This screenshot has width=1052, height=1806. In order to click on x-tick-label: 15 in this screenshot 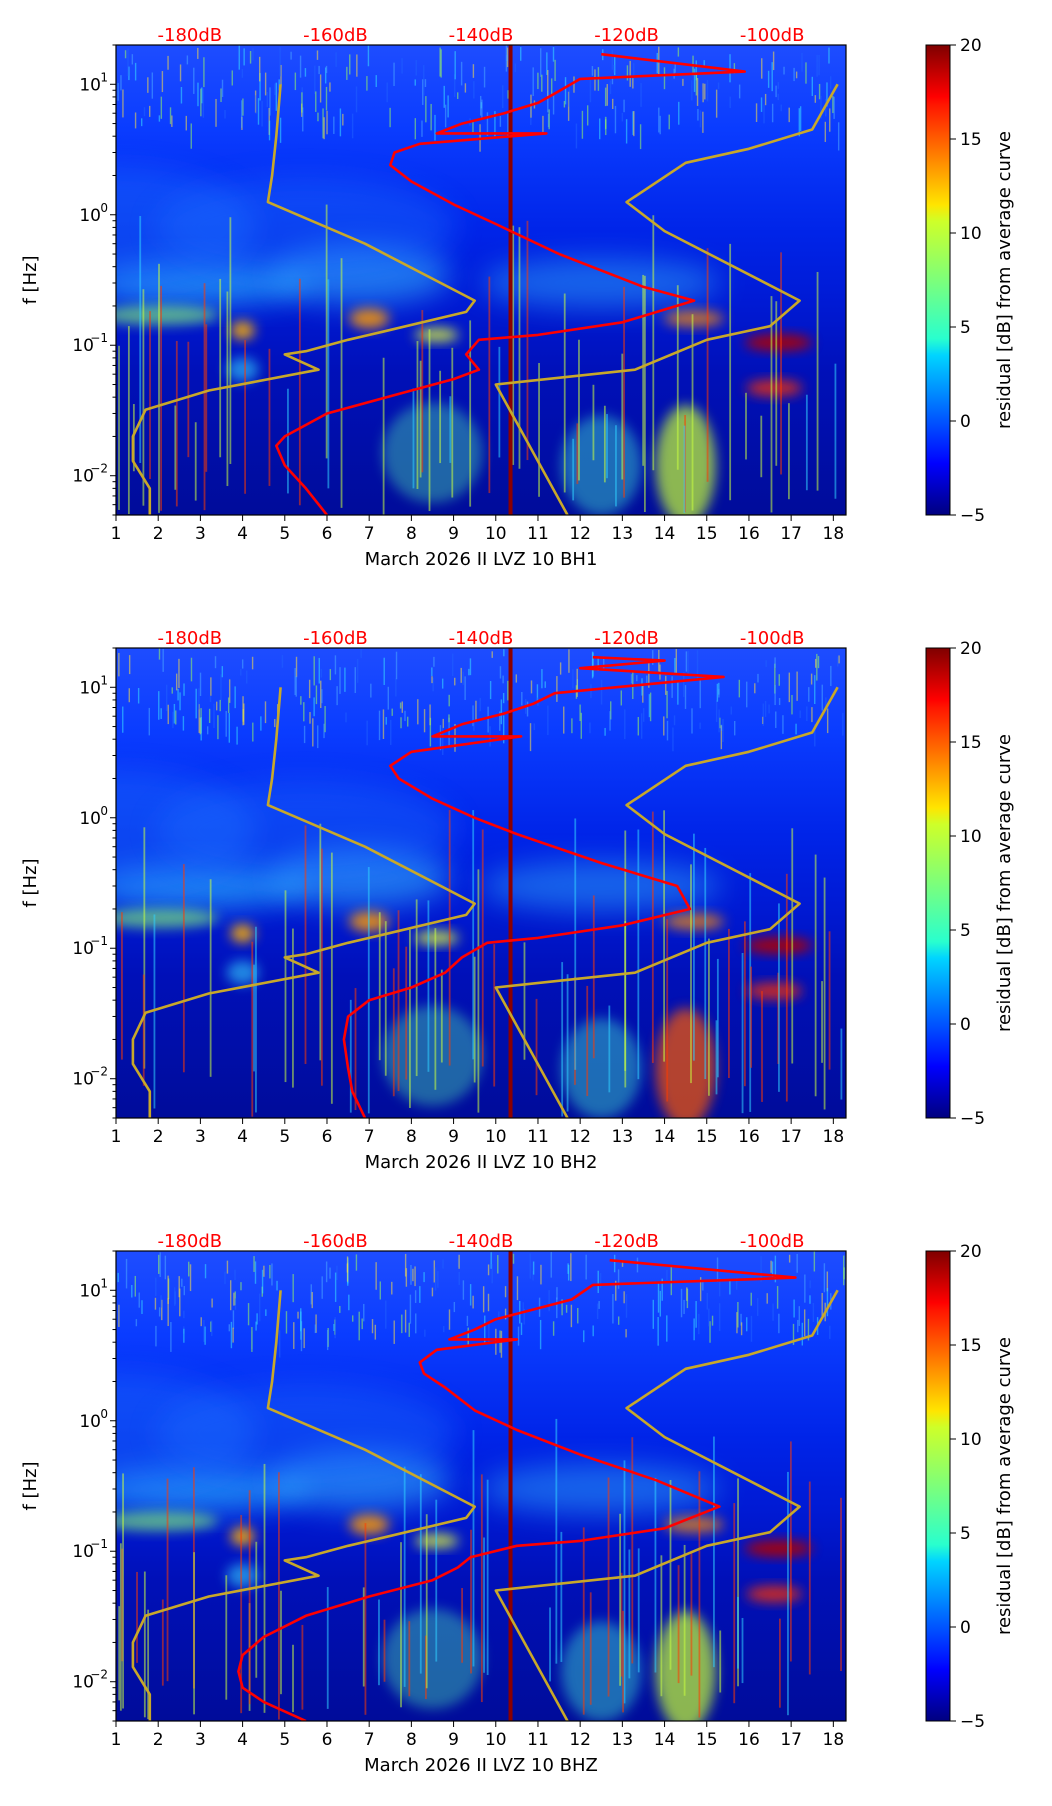, I will do `click(707, 1137)`.